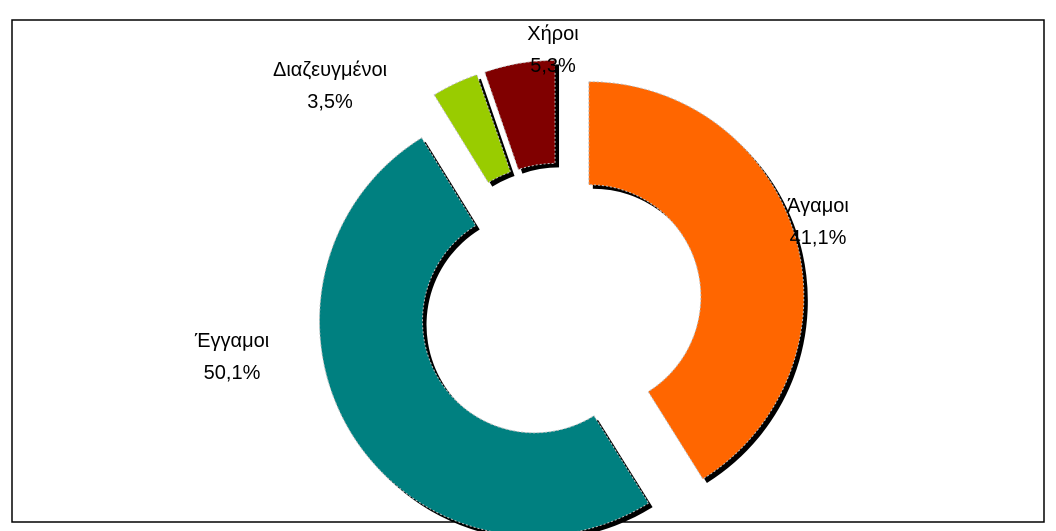 The width and height of the screenshot is (1056, 531). Describe the element at coordinates (818, 238) in the screenshot. I see `value-label: 41,1%` at that location.